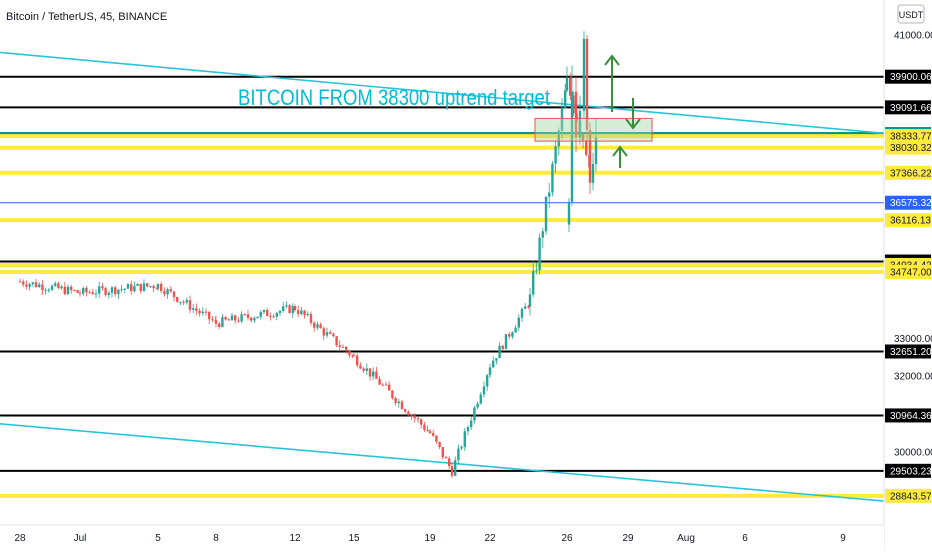 This screenshot has height=555, width=932. Describe the element at coordinates (295, 538) in the screenshot. I see `date-tick-label: 12` at that location.